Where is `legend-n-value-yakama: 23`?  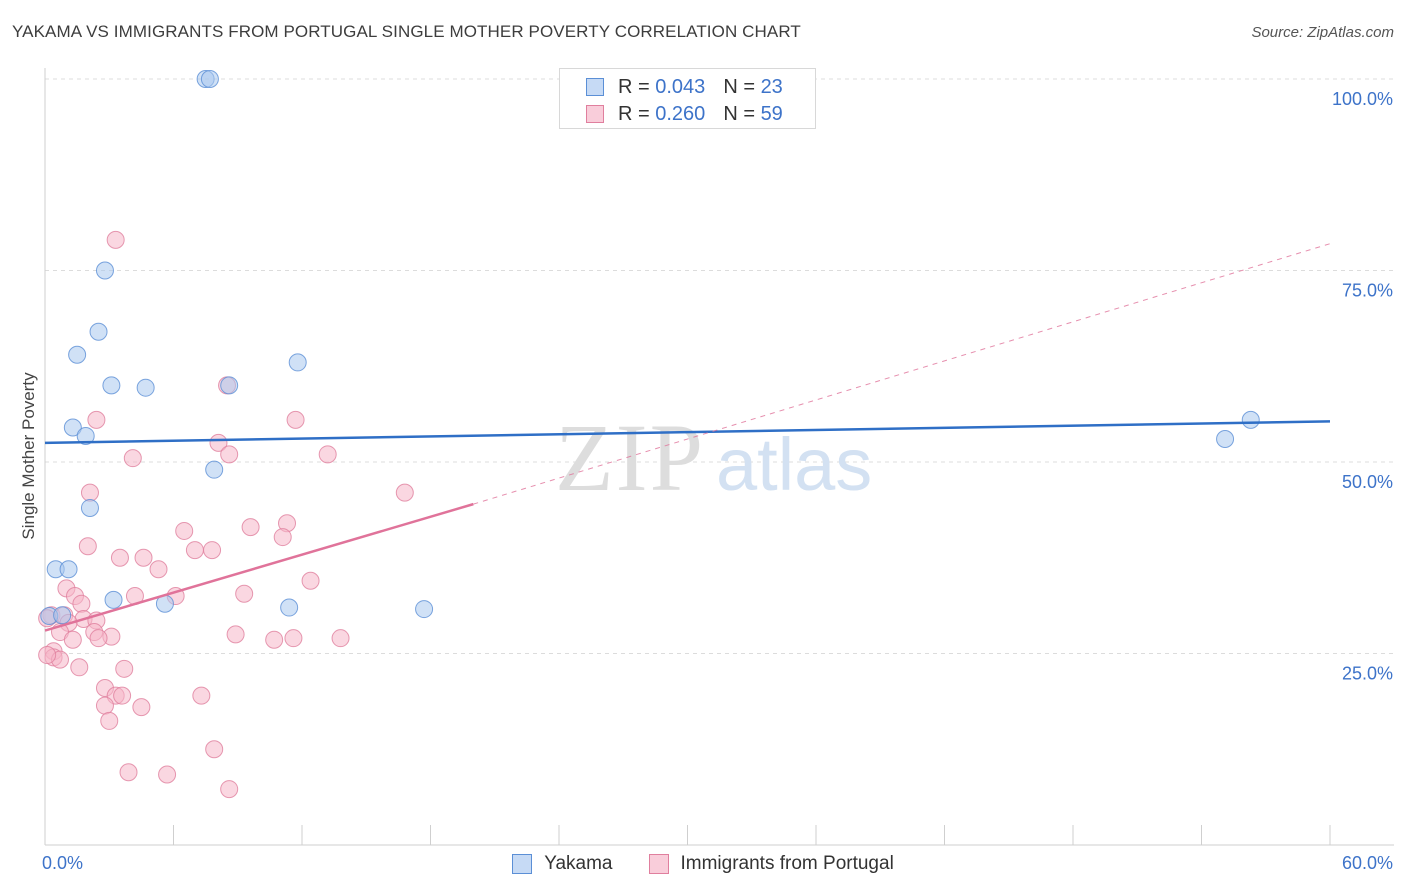 legend-n-value-yakama: 23 is located at coordinates (771, 86).